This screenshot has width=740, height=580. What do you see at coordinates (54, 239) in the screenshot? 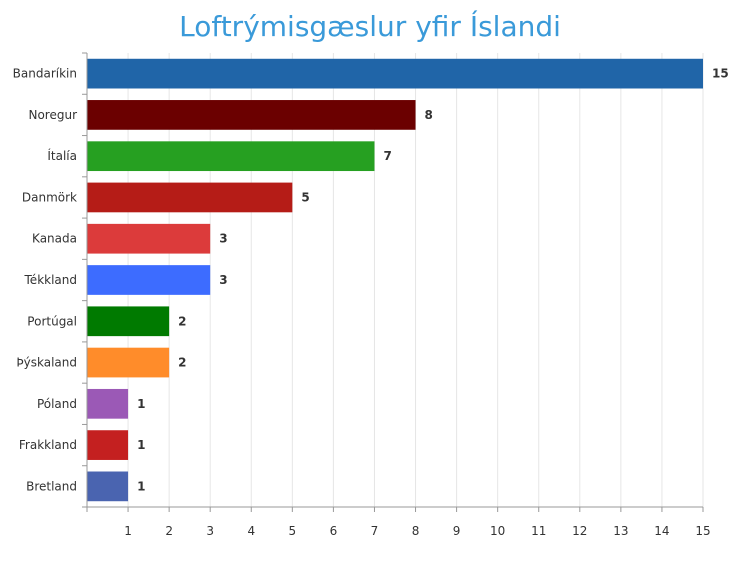
I see `category-label: Kanada` at bounding box center [54, 239].